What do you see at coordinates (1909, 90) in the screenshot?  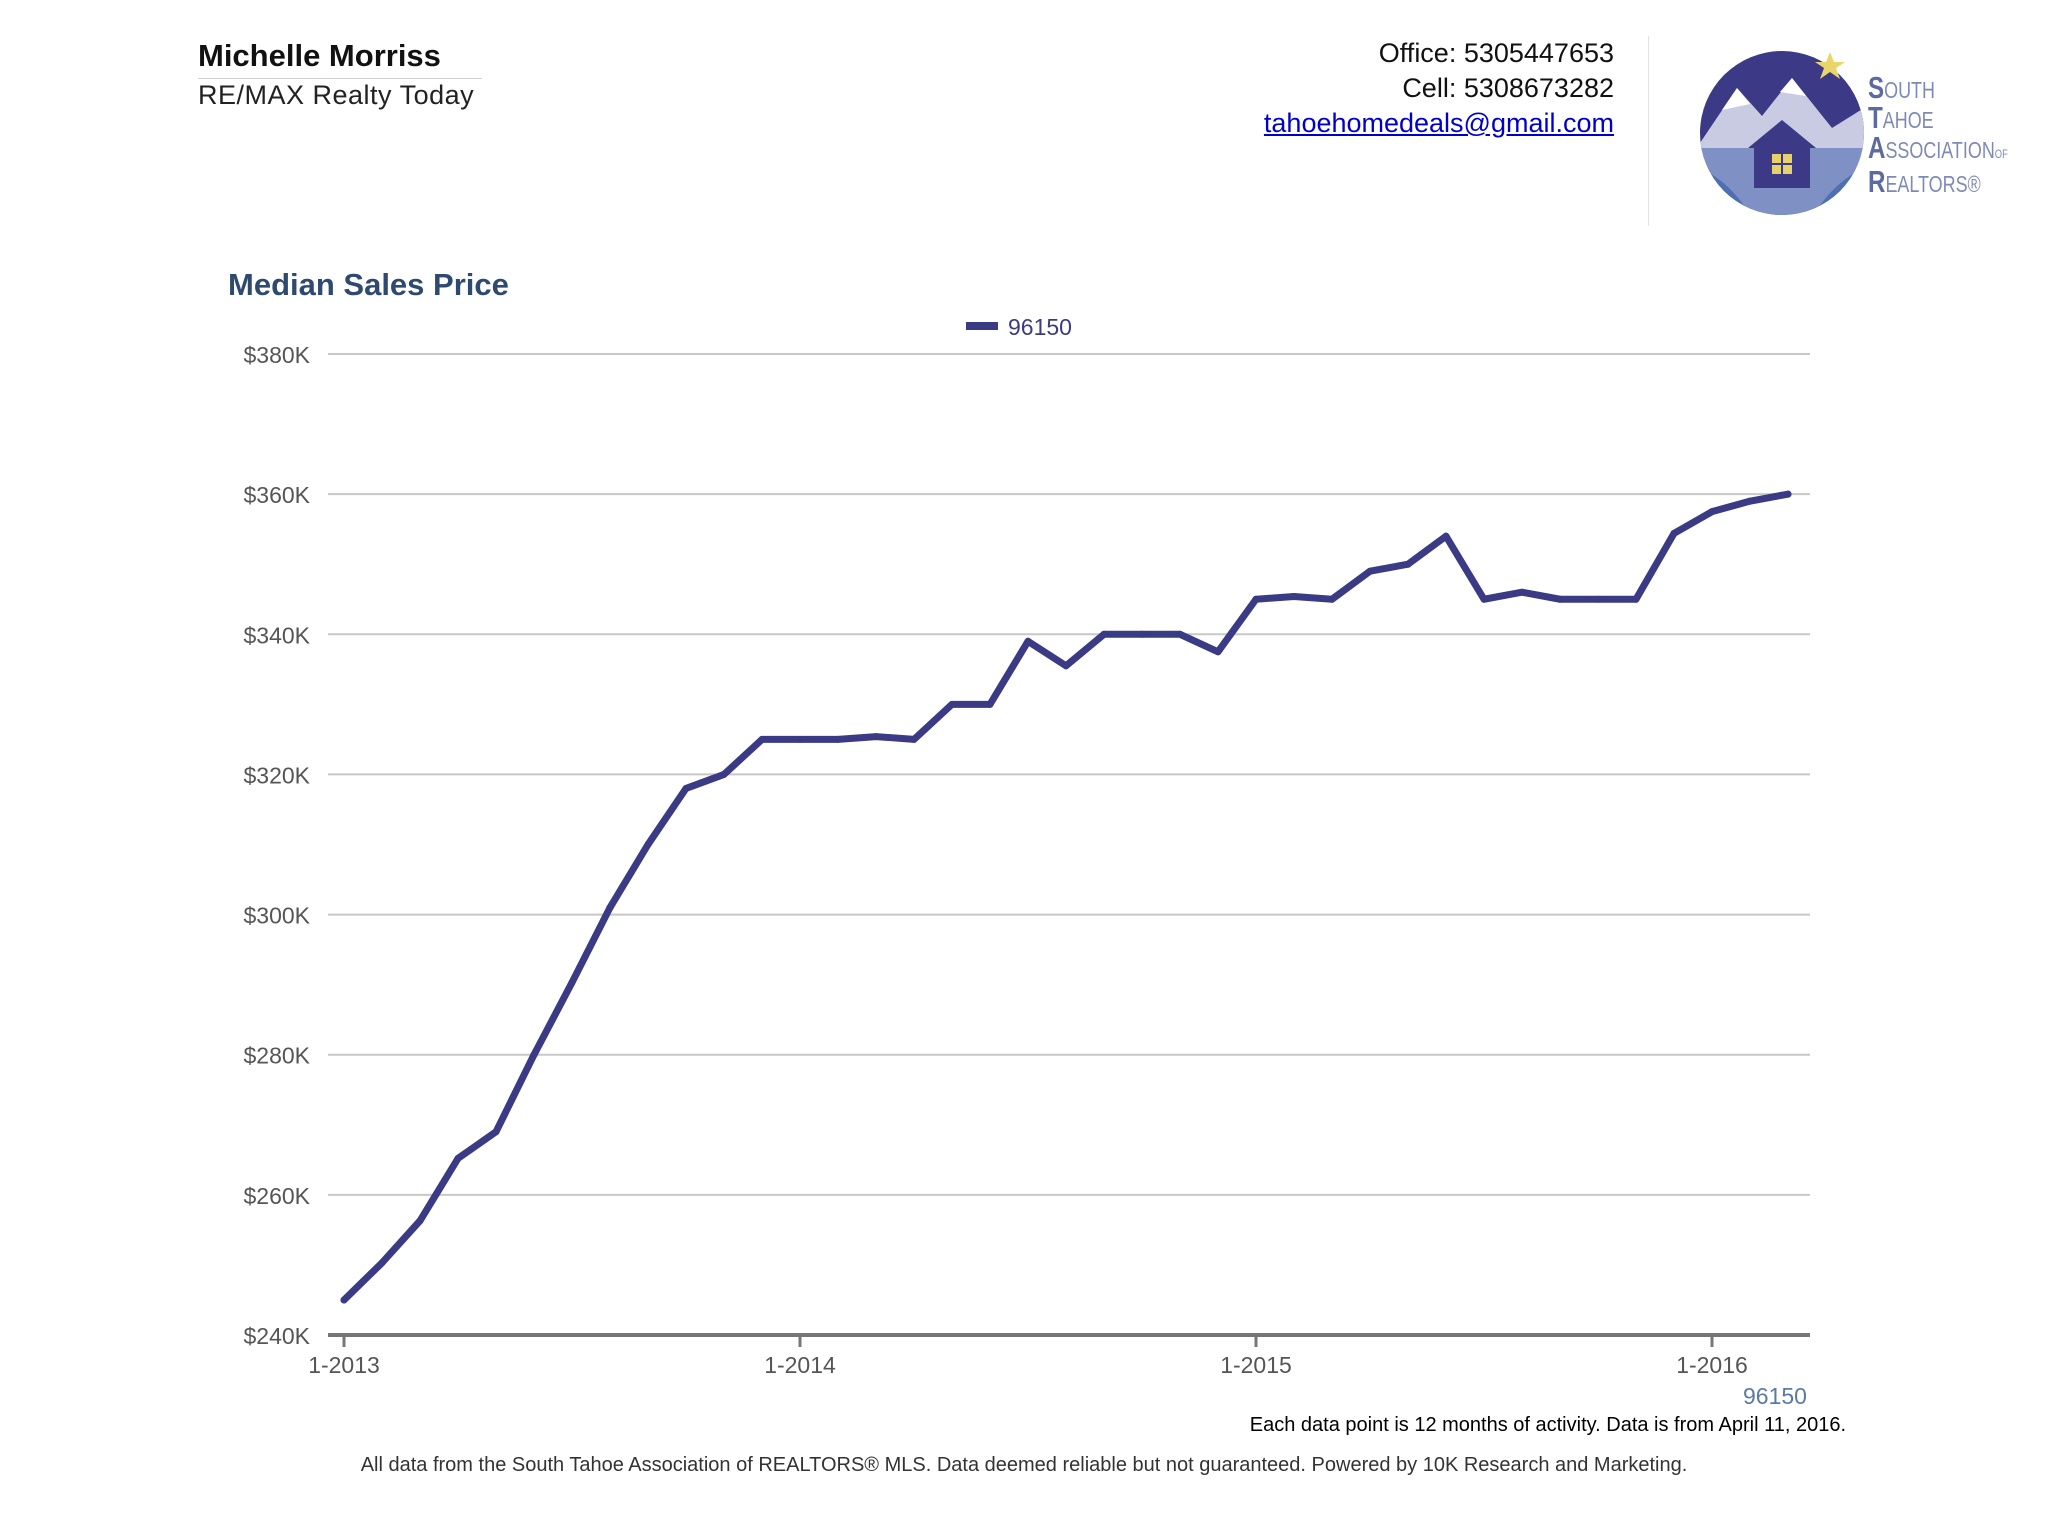 I see `logo-line-1: OUTH` at bounding box center [1909, 90].